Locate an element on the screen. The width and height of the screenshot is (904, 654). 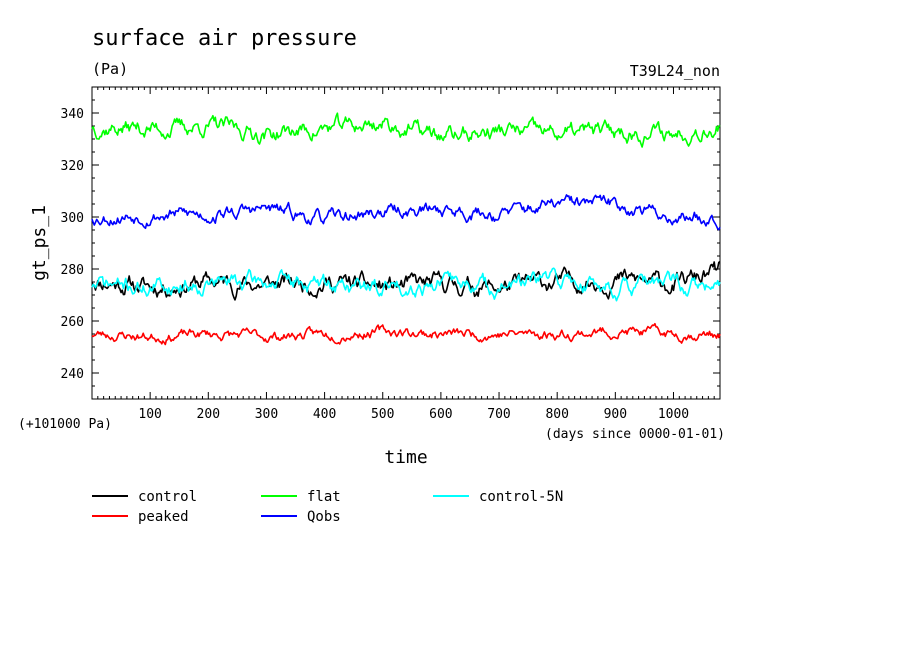
y-tick-label: 280 is located at coordinates (72, 270).